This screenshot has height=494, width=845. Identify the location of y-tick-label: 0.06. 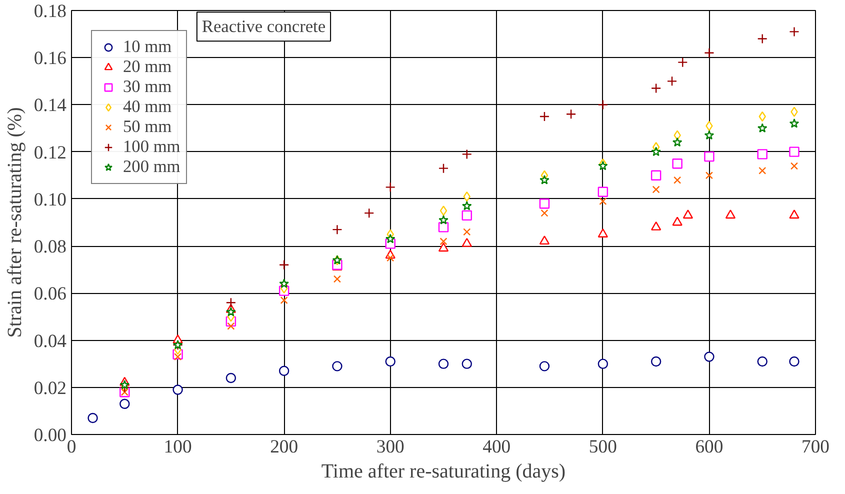
(50, 294).